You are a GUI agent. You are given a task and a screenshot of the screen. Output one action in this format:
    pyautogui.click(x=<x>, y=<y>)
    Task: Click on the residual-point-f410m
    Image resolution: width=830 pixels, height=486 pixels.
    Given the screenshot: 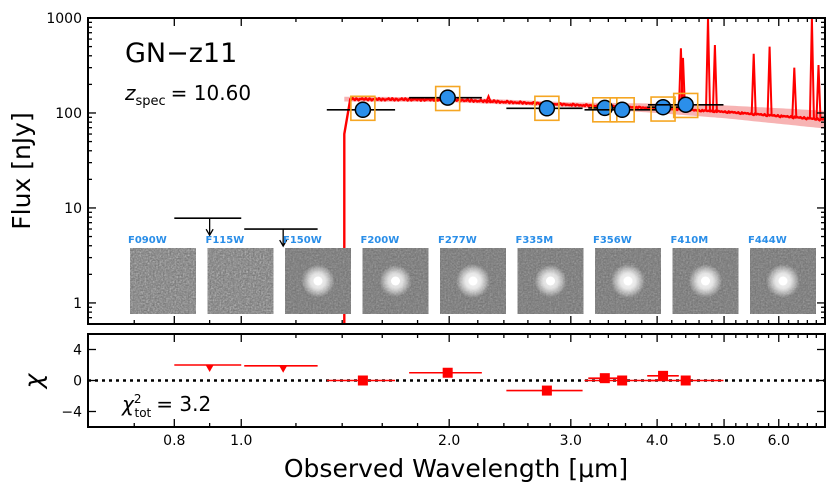 What is the action you would take?
    pyautogui.click(x=663, y=375)
    